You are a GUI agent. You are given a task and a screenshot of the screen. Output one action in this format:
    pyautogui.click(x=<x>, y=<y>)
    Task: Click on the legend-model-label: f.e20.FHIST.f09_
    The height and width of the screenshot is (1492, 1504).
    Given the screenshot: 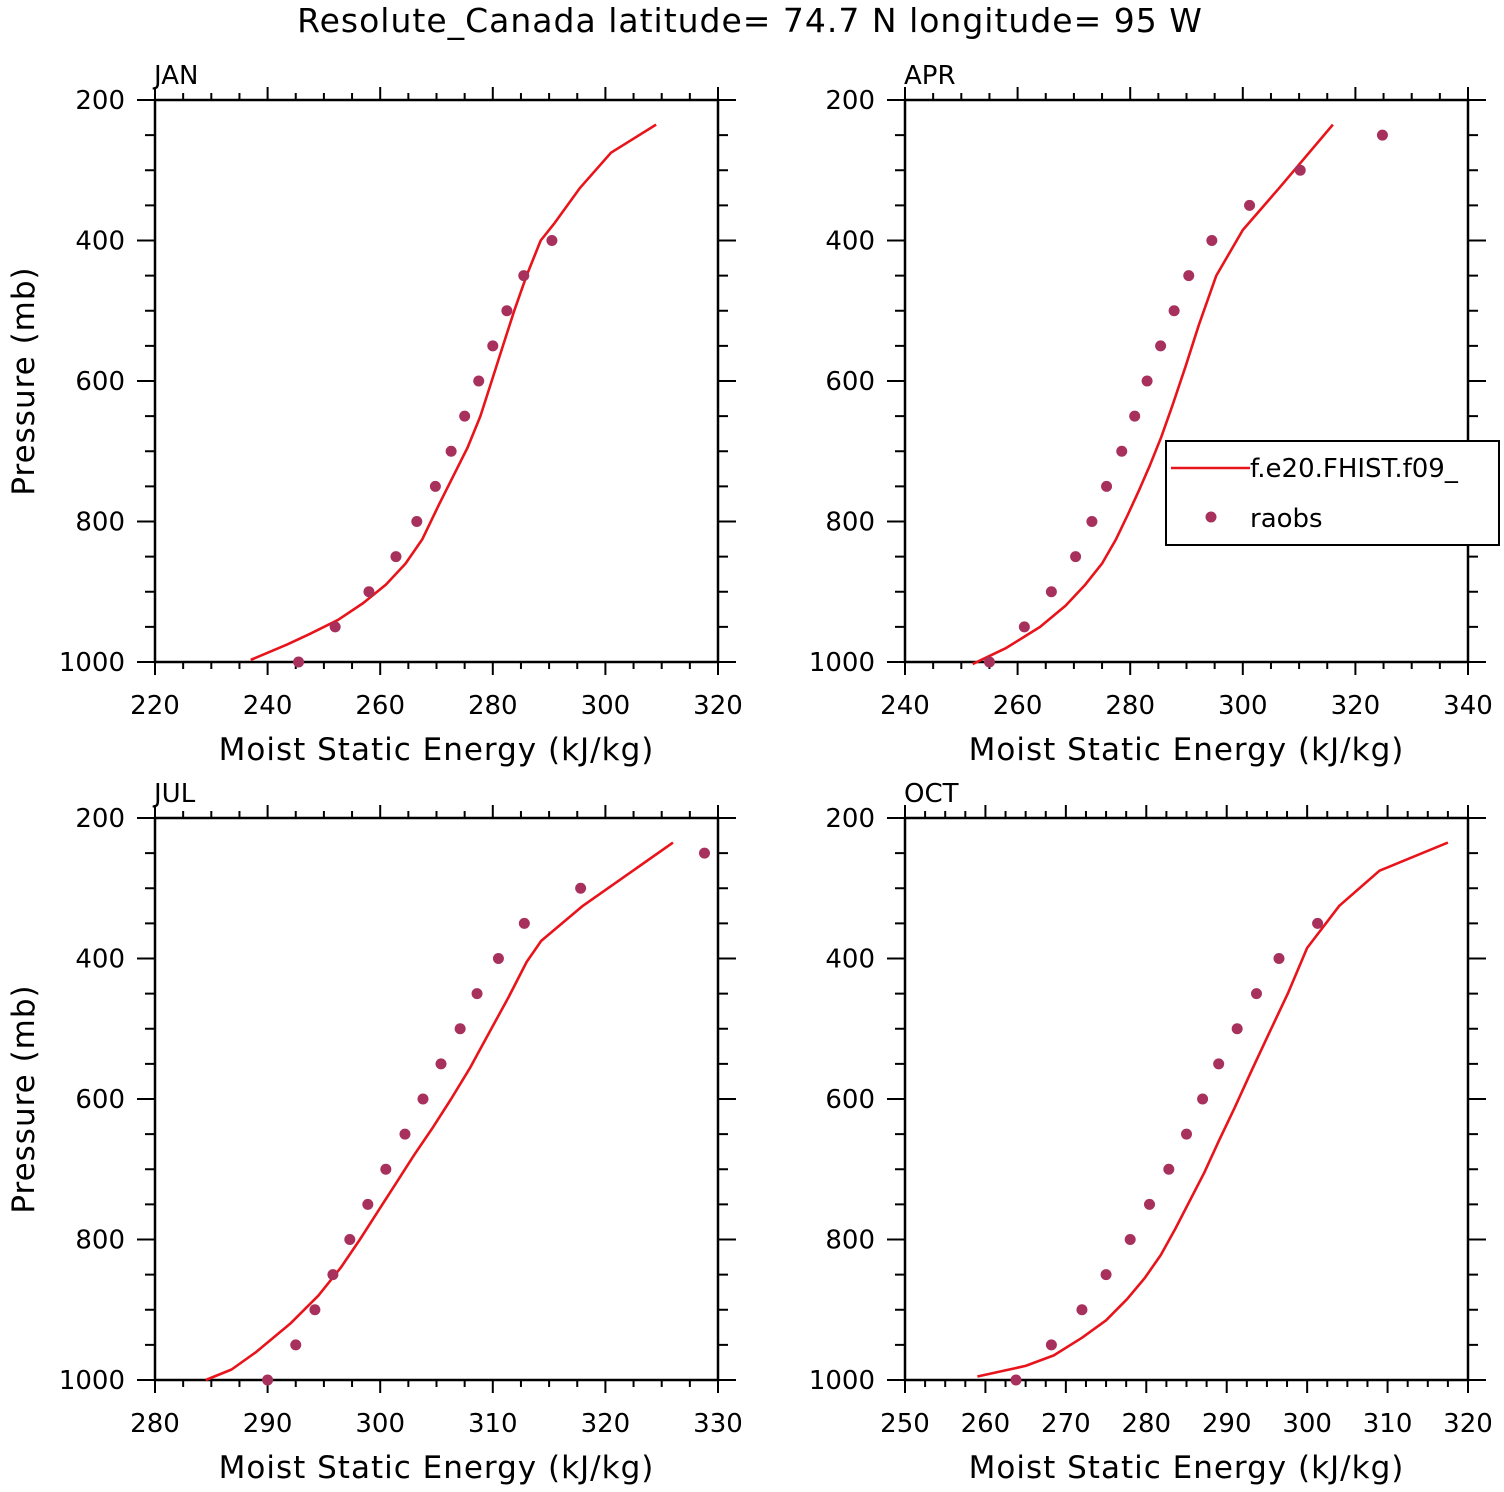 What is the action you would take?
    pyautogui.click(x=1354, y=469)
    